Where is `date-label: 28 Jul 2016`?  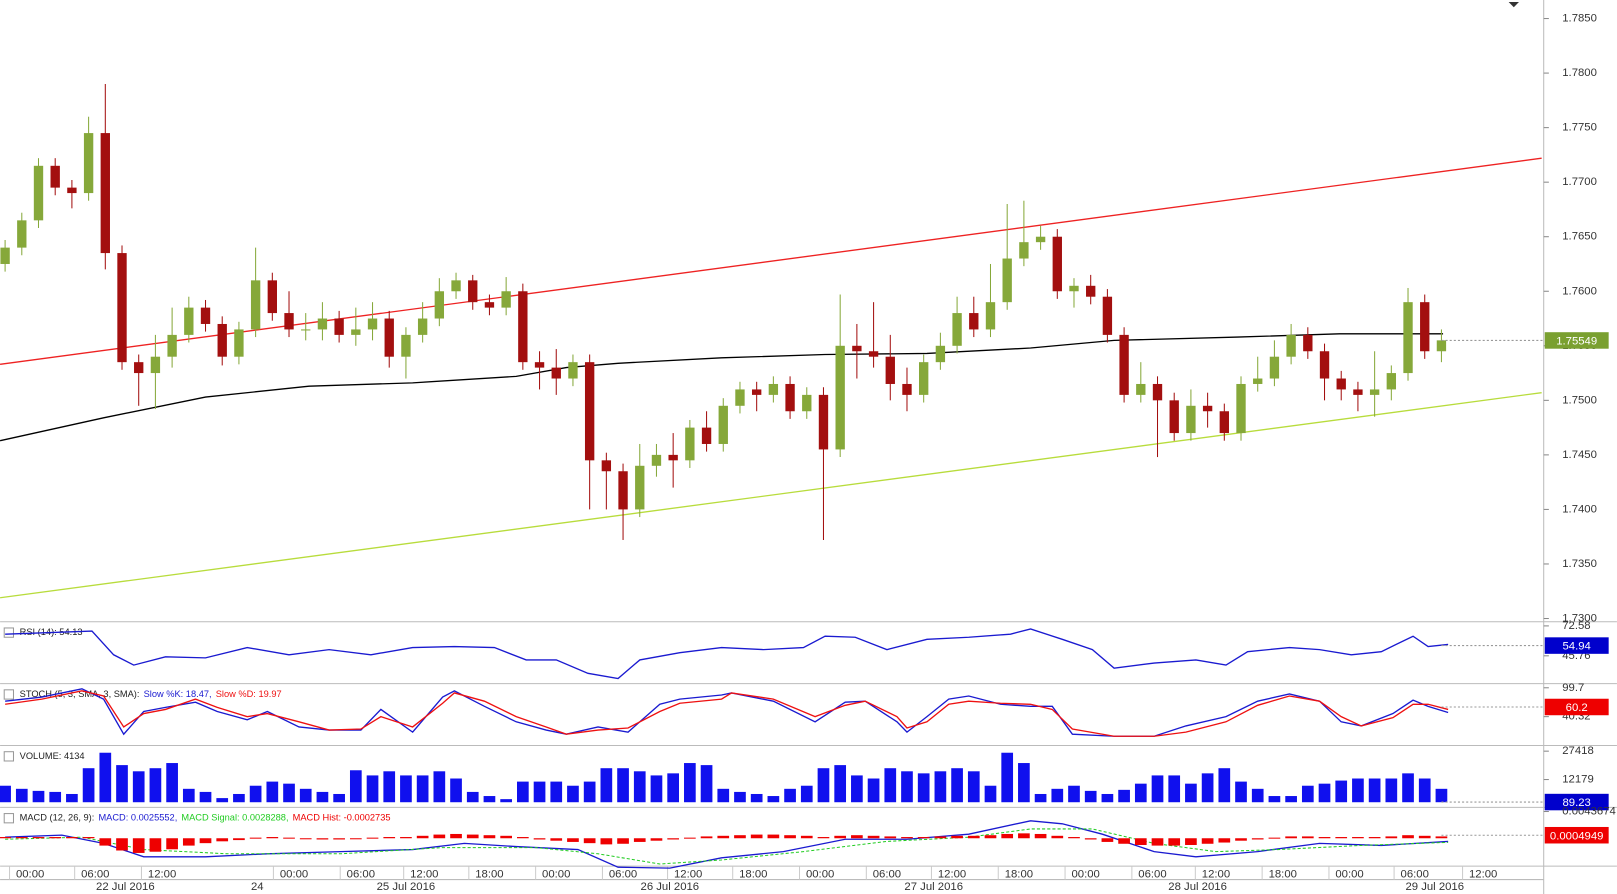
date-label: 28 Jul 2016 is located at coordinates (1197, 887).